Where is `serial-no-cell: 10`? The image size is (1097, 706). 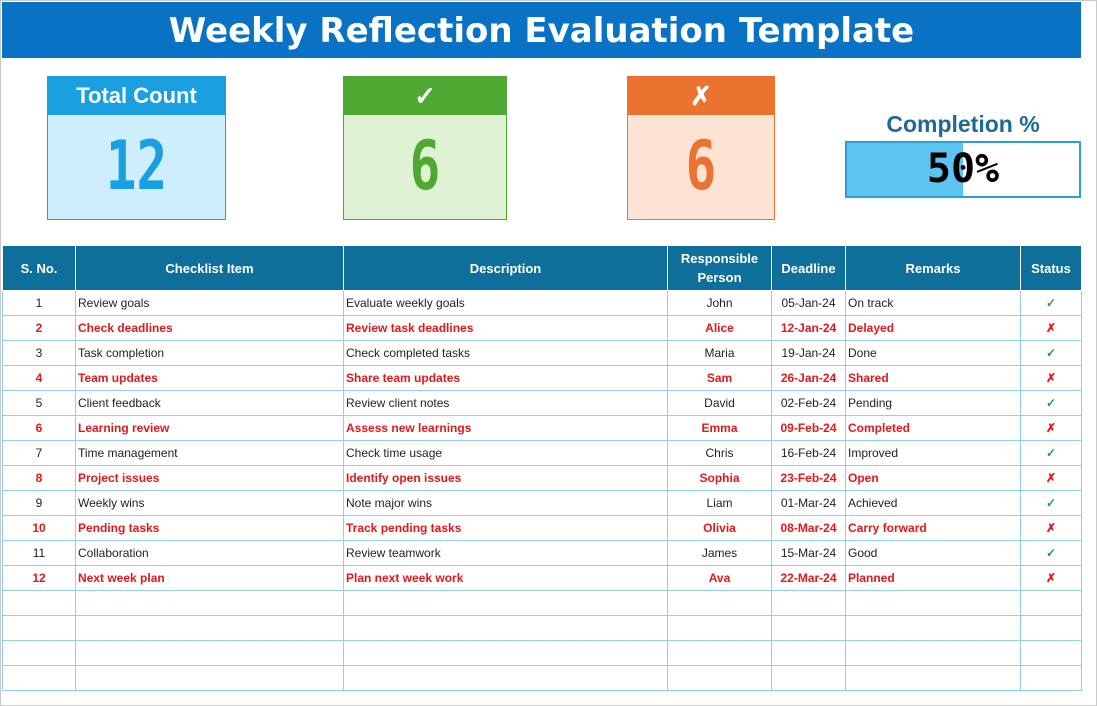
serial-no-cell: 10 is located at coordinates (39, 528).